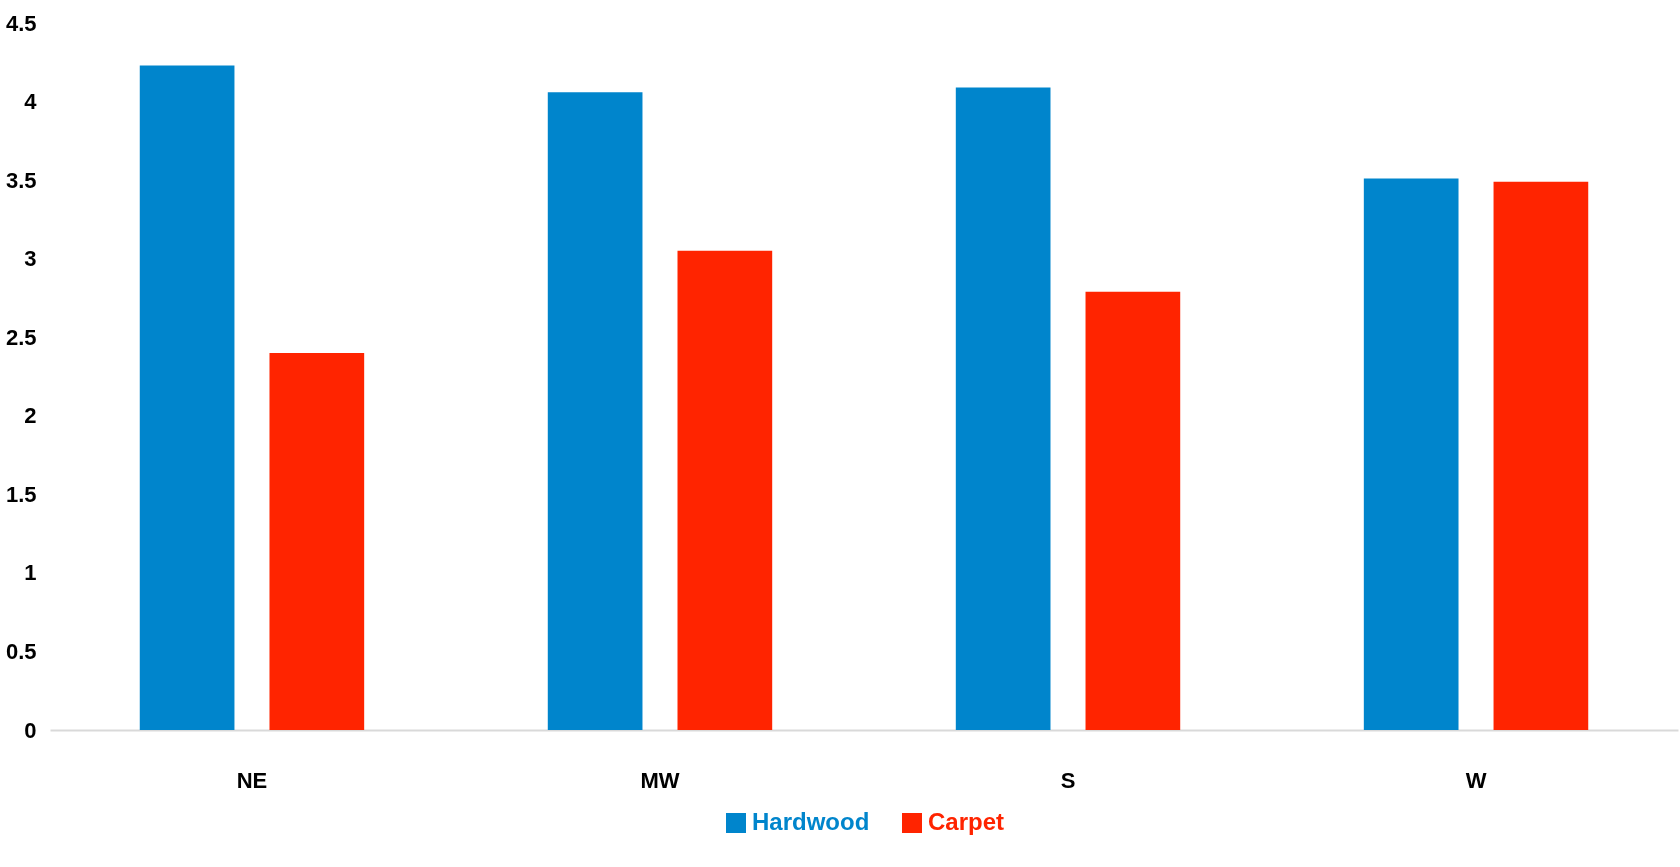 The height and width of the screenshot is (867, 1680). Describe the element at coordinates (811, 821) in the screenshot. I see `legend-label: Hardwood` at that location.